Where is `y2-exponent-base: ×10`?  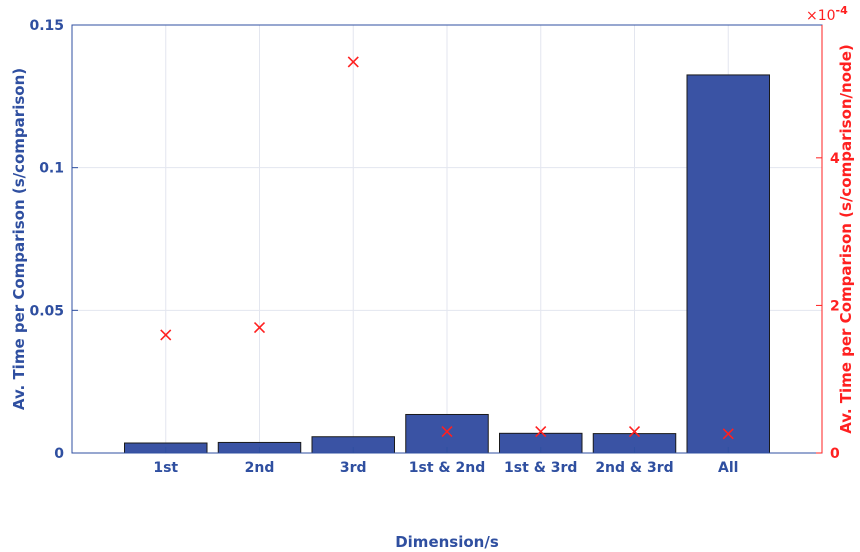 y2-exponent-base: ×10 is located at coordinates (821, 16).